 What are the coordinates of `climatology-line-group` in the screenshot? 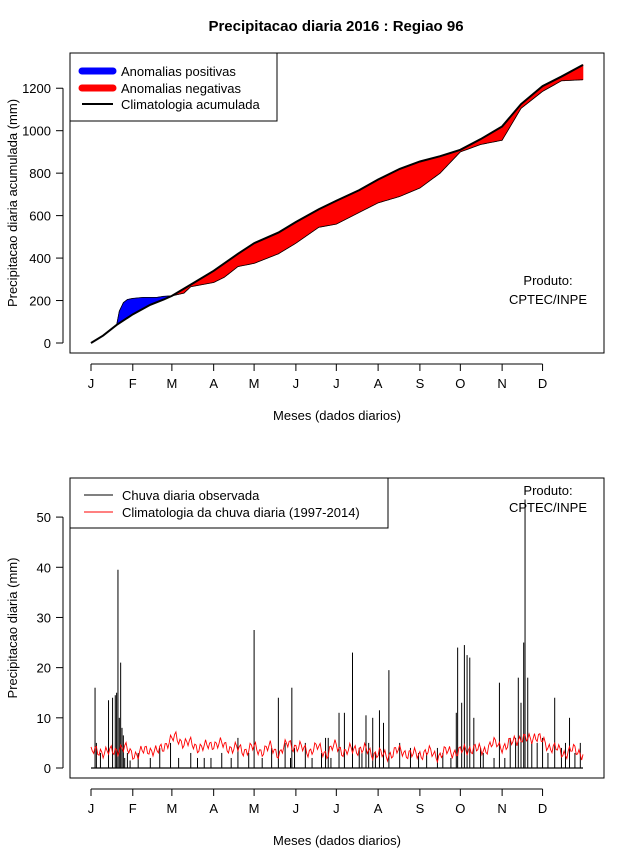 It's located at (337, 747).